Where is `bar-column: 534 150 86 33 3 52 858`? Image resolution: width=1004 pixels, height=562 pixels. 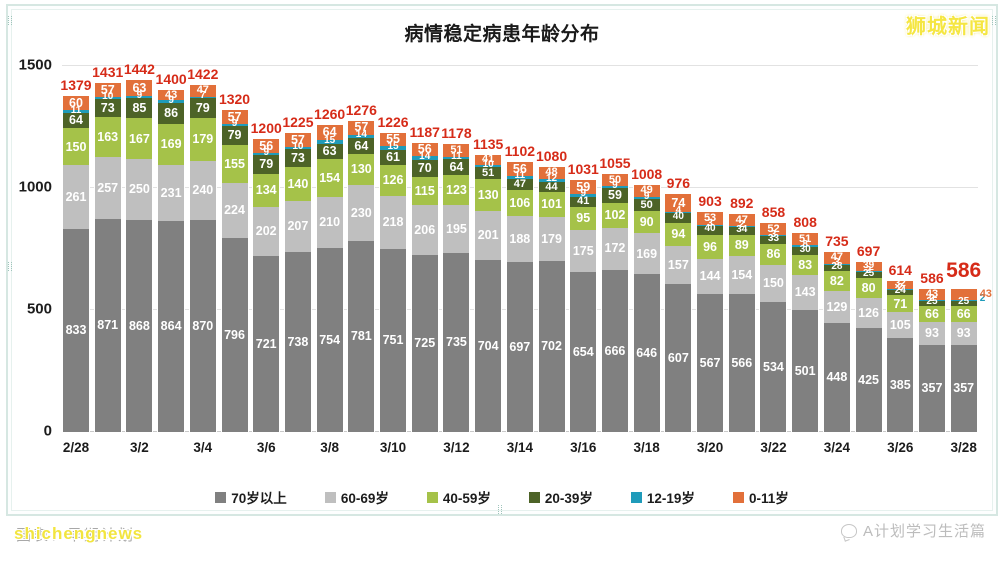 bar-column: 534 150 86 33 3 52 858 is located at coordinates (773, 249).